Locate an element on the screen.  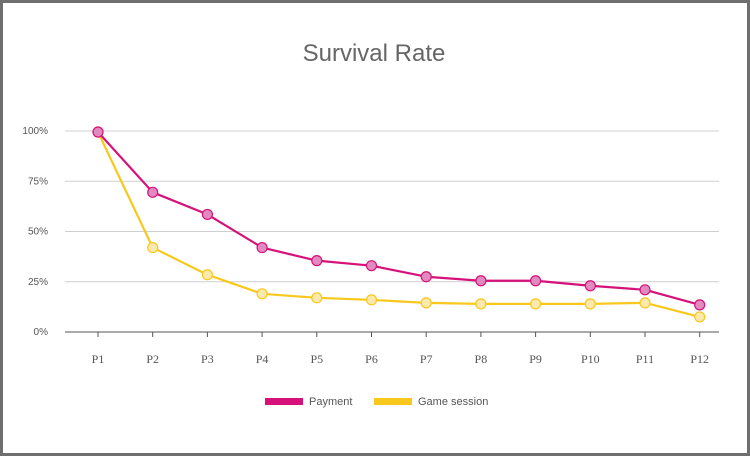
x-tick-label: P4 is located at coordinates (262, 359).